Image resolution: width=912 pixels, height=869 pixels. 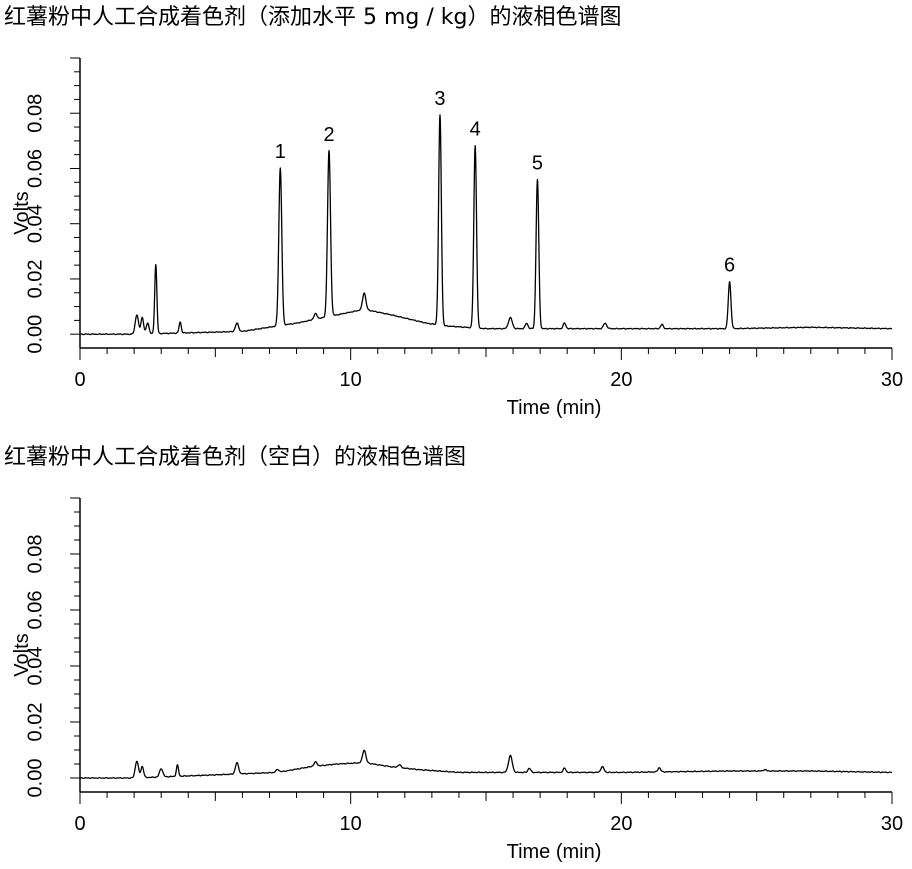 I want to click on chromatogram-trace, so click(x=486, y=764).